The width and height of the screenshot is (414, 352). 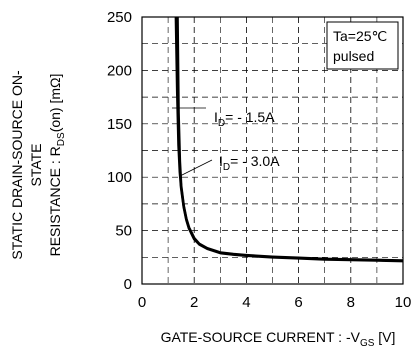 What do you see at coordinates (55, 103) in the screenshot?
I see `y-axis-title-line-3-unit: (on) [mΩ]` at bounding box center [55, 103].